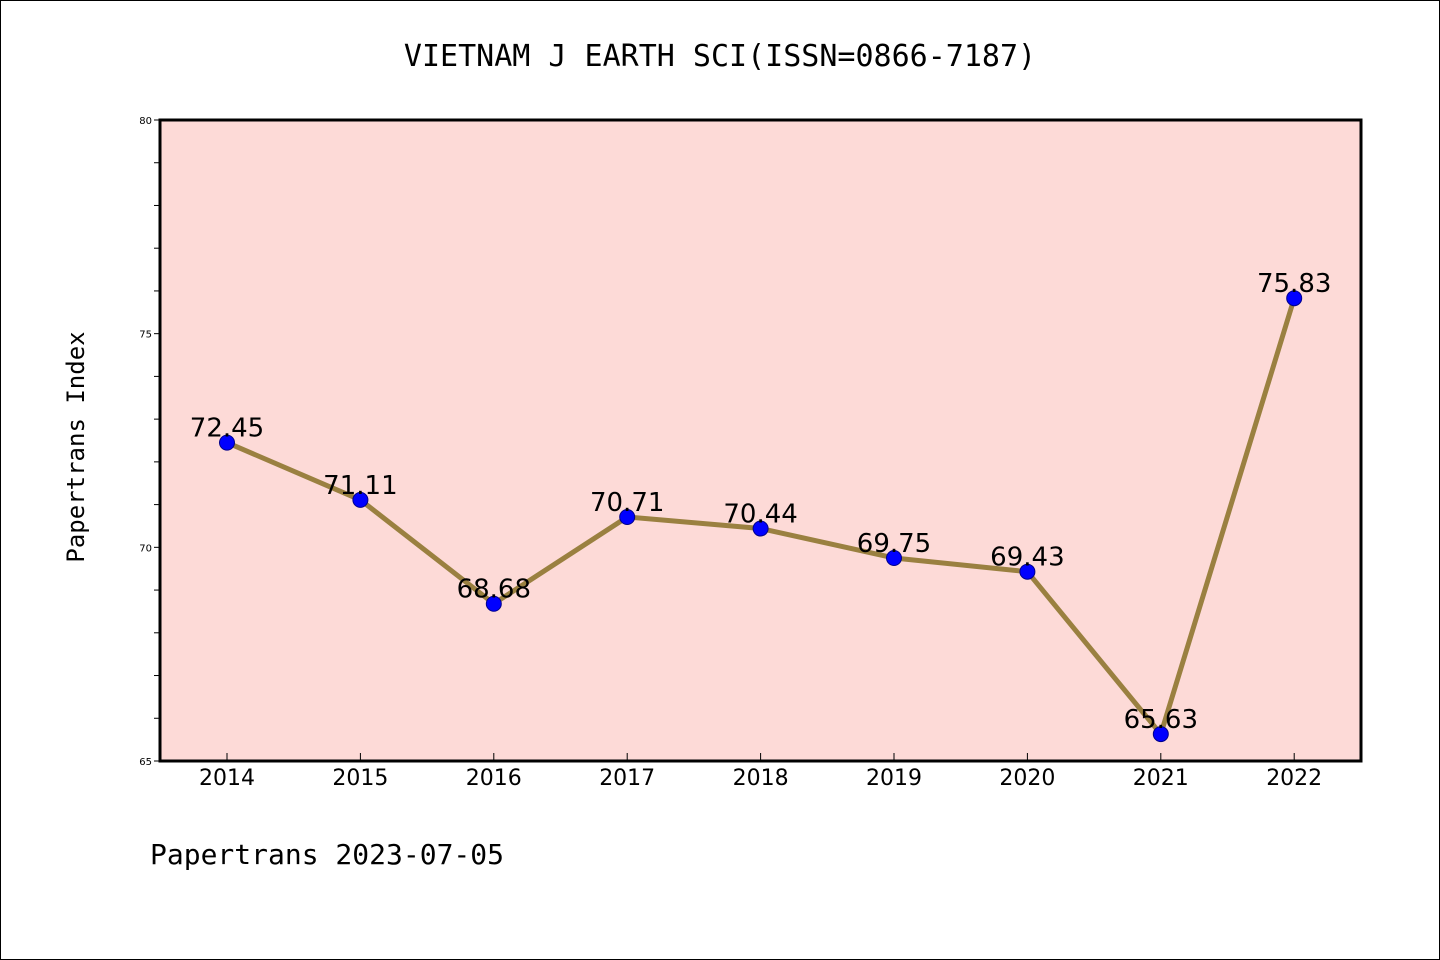 The image size is (1440, 960). I want to click on y-tick-label: 75, so click(145, 335).